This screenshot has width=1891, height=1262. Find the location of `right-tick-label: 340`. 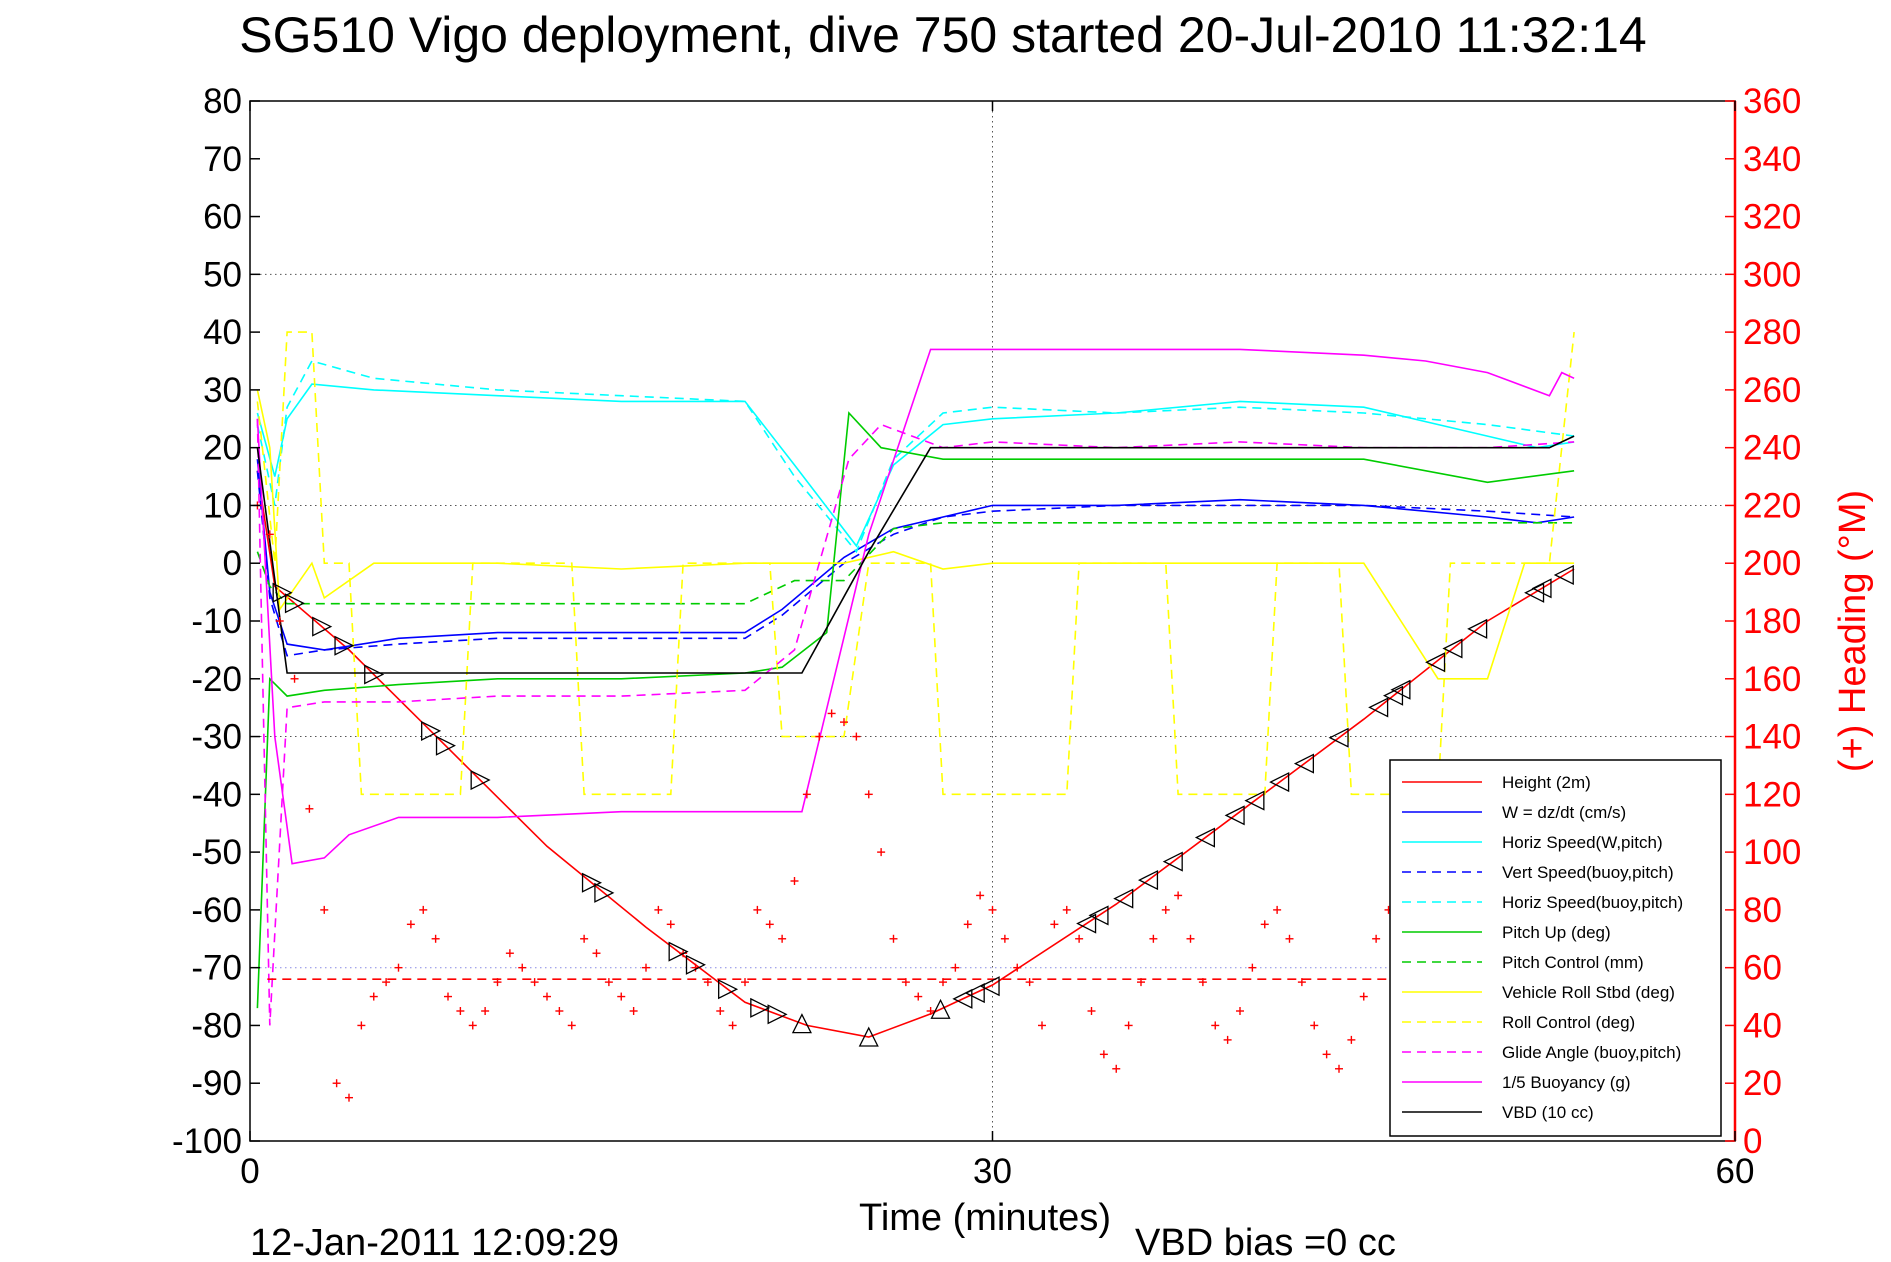

right-tick-label: 340 is located at coordinates (1772, 159).